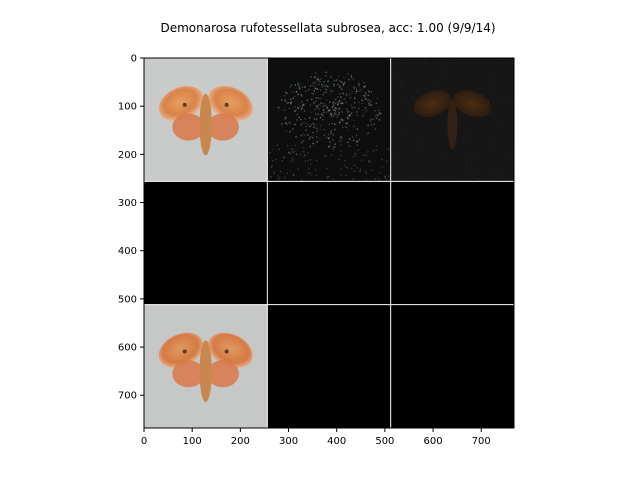  Describe the element at coordinates (131, 228) in the screenshot. I see `y-axis: 0 100 200 300 400 500 600 700` at that location.